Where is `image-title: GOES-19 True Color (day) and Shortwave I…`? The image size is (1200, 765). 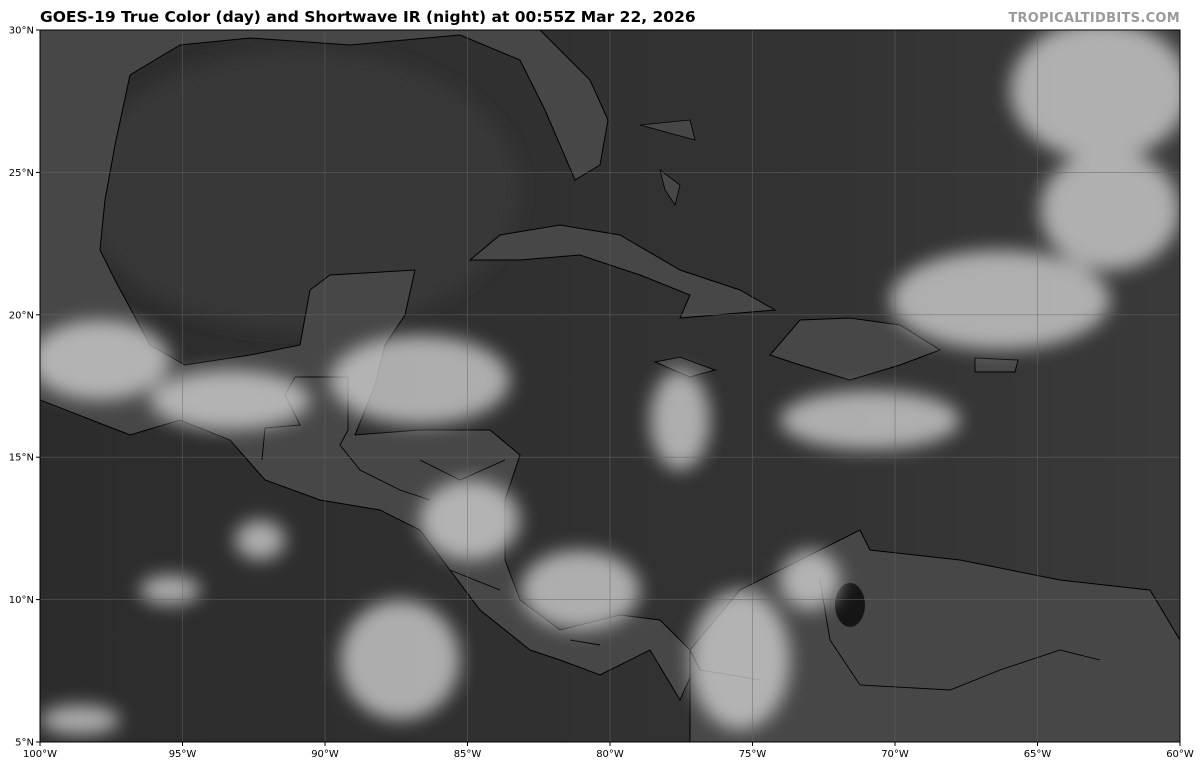
image-title: GOES-19 True Color (day) and Shortwave I… is located at coordinates (368, 17).